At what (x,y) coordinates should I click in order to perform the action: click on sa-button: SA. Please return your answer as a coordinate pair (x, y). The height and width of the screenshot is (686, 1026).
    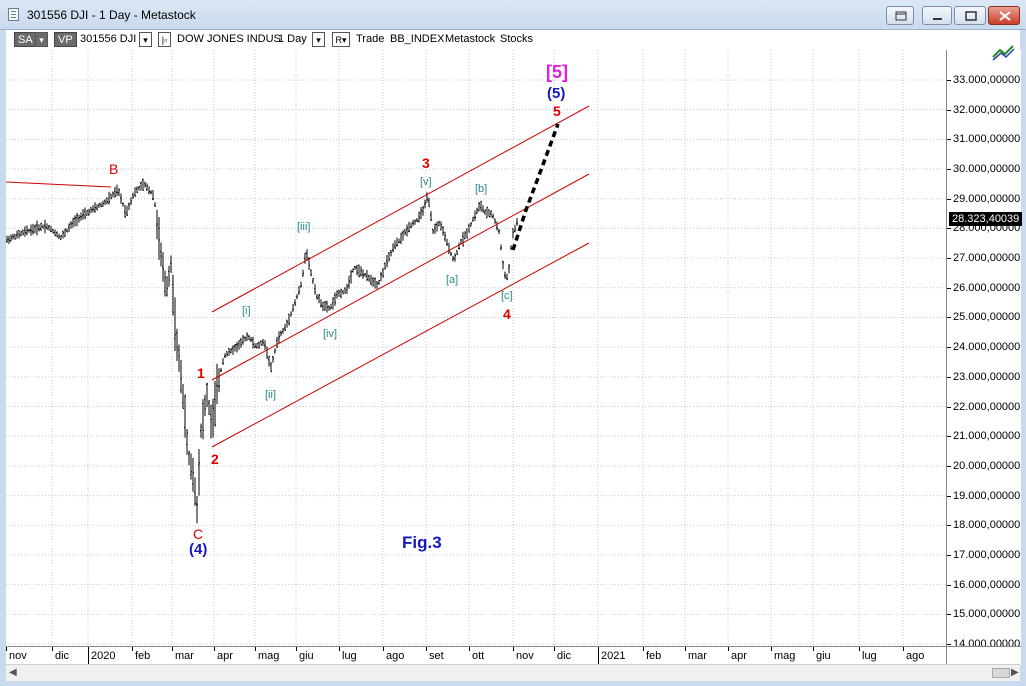
    Looking at the image, I should click on (25, 39).